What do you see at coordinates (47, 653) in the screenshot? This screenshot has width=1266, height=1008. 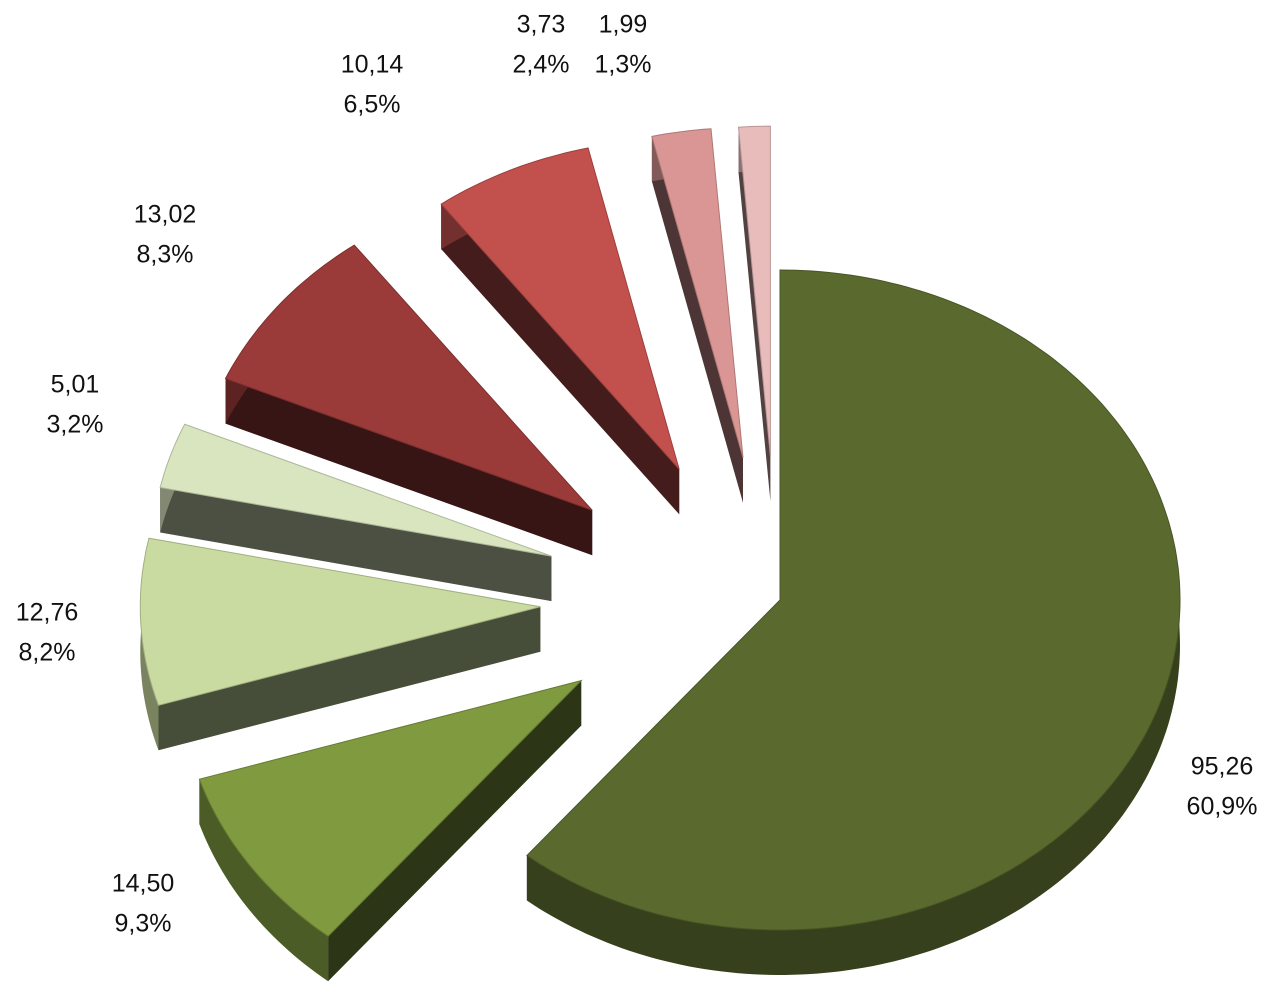 I see `percent-label: 8,2%` at bounding box center [47, 653].